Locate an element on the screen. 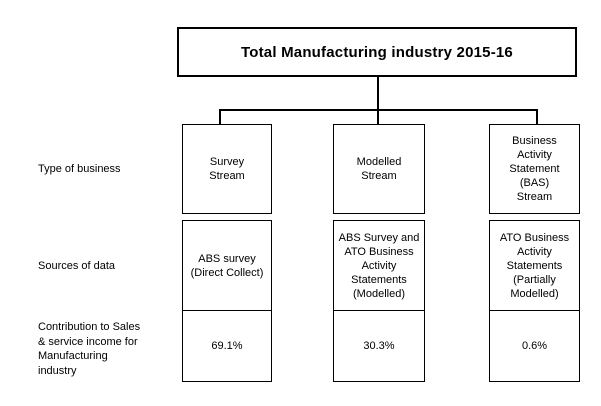  box-survey-type: Survey Stream is located at coordinates (227, 169).